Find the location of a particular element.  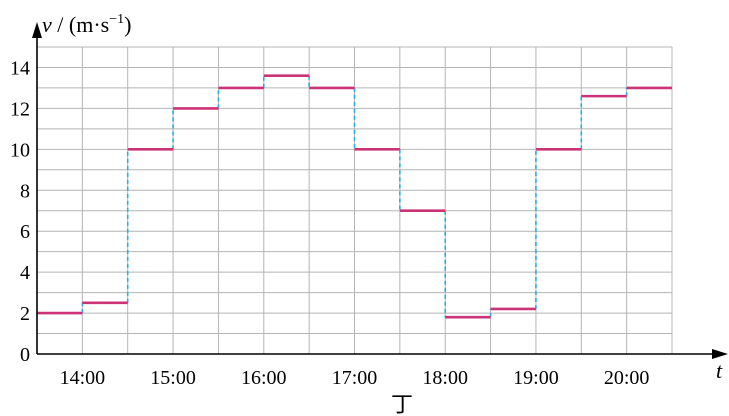

figure-caption: 丁 is located at coordinates (402, 404).